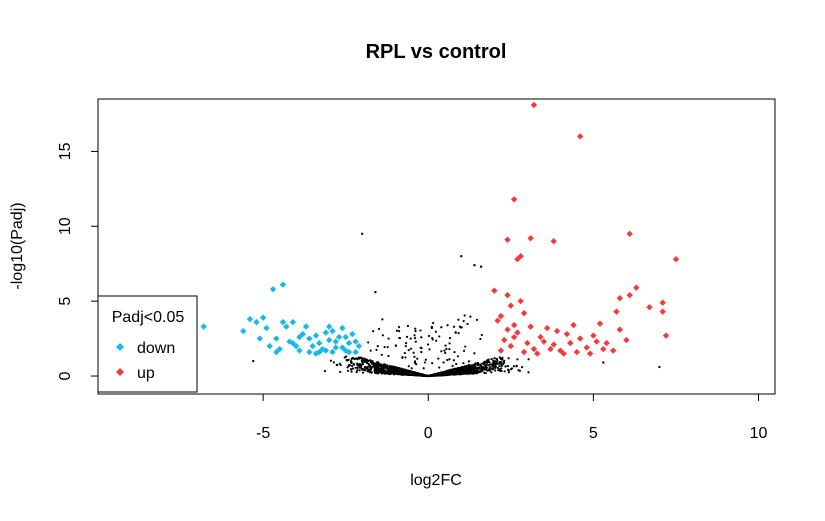  I want to click on legend-entries: down up, so click(145, 361).